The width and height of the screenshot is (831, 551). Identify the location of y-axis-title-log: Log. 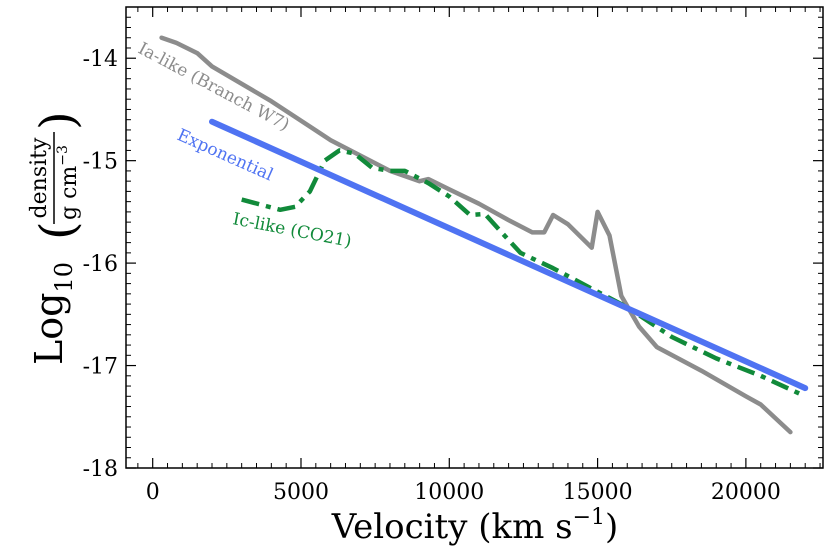
(49, 329).